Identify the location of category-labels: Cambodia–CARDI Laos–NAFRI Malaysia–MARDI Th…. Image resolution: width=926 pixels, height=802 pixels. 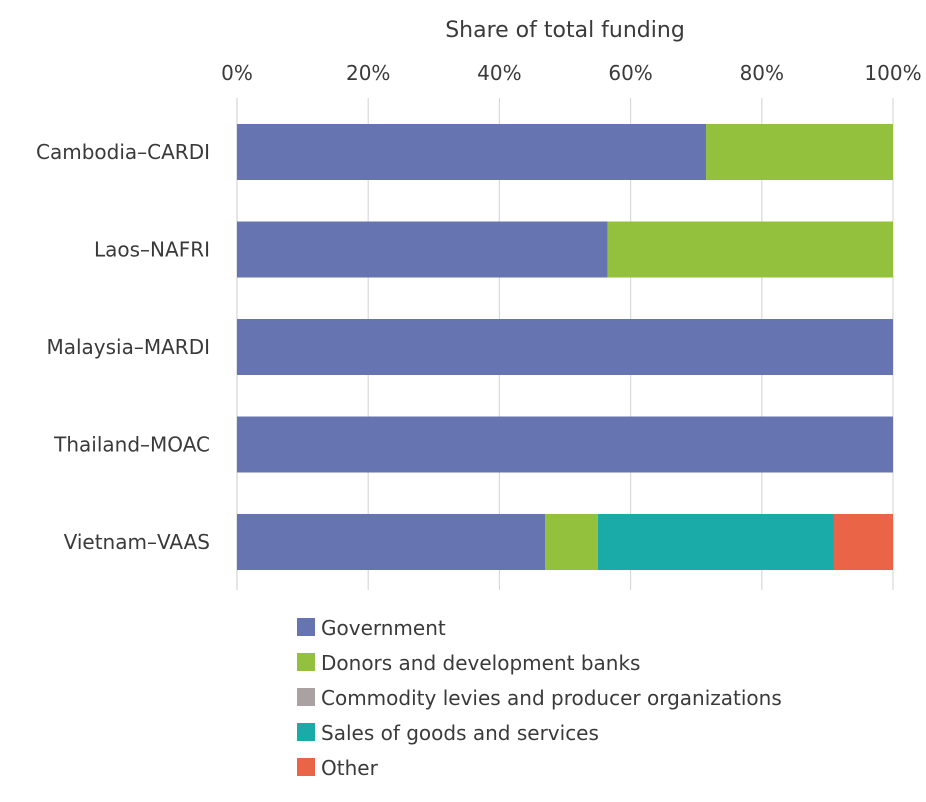
(123, 347).